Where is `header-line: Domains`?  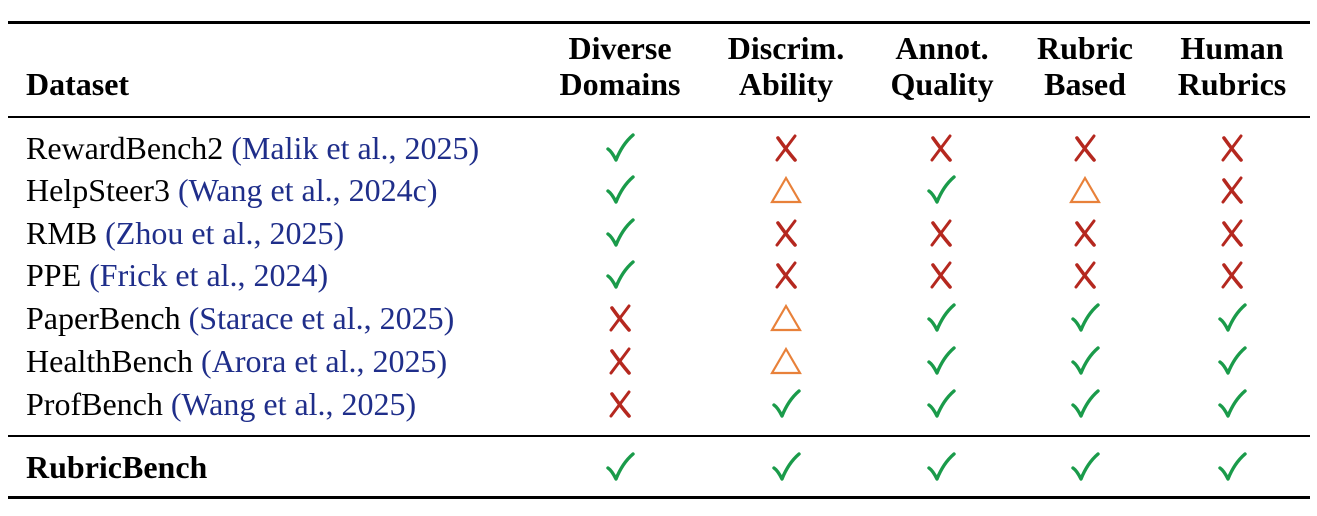 header-line: Domains is located at coordinates (620, 84).